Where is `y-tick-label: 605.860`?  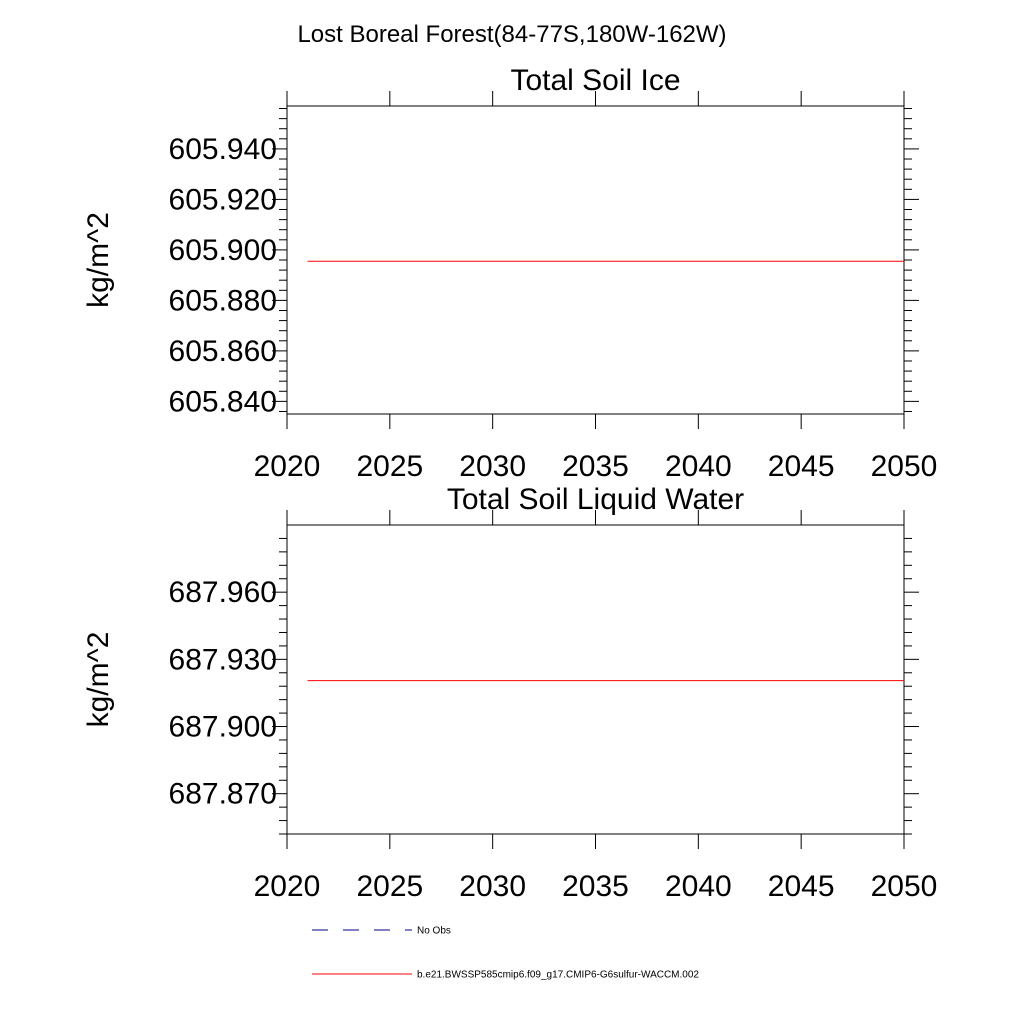
y-tick-label: 605.860 is located at coordinates (223, 351).